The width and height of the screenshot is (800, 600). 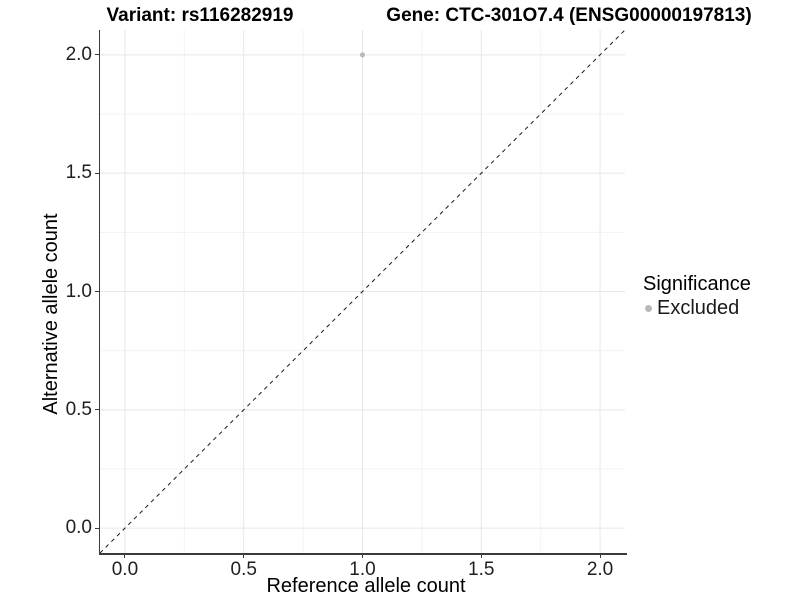 What do you see at coordinates (51, 314) in the screenshot?
I see `y-axis-title: Alternative allele count` at bounding box center [51, 314].